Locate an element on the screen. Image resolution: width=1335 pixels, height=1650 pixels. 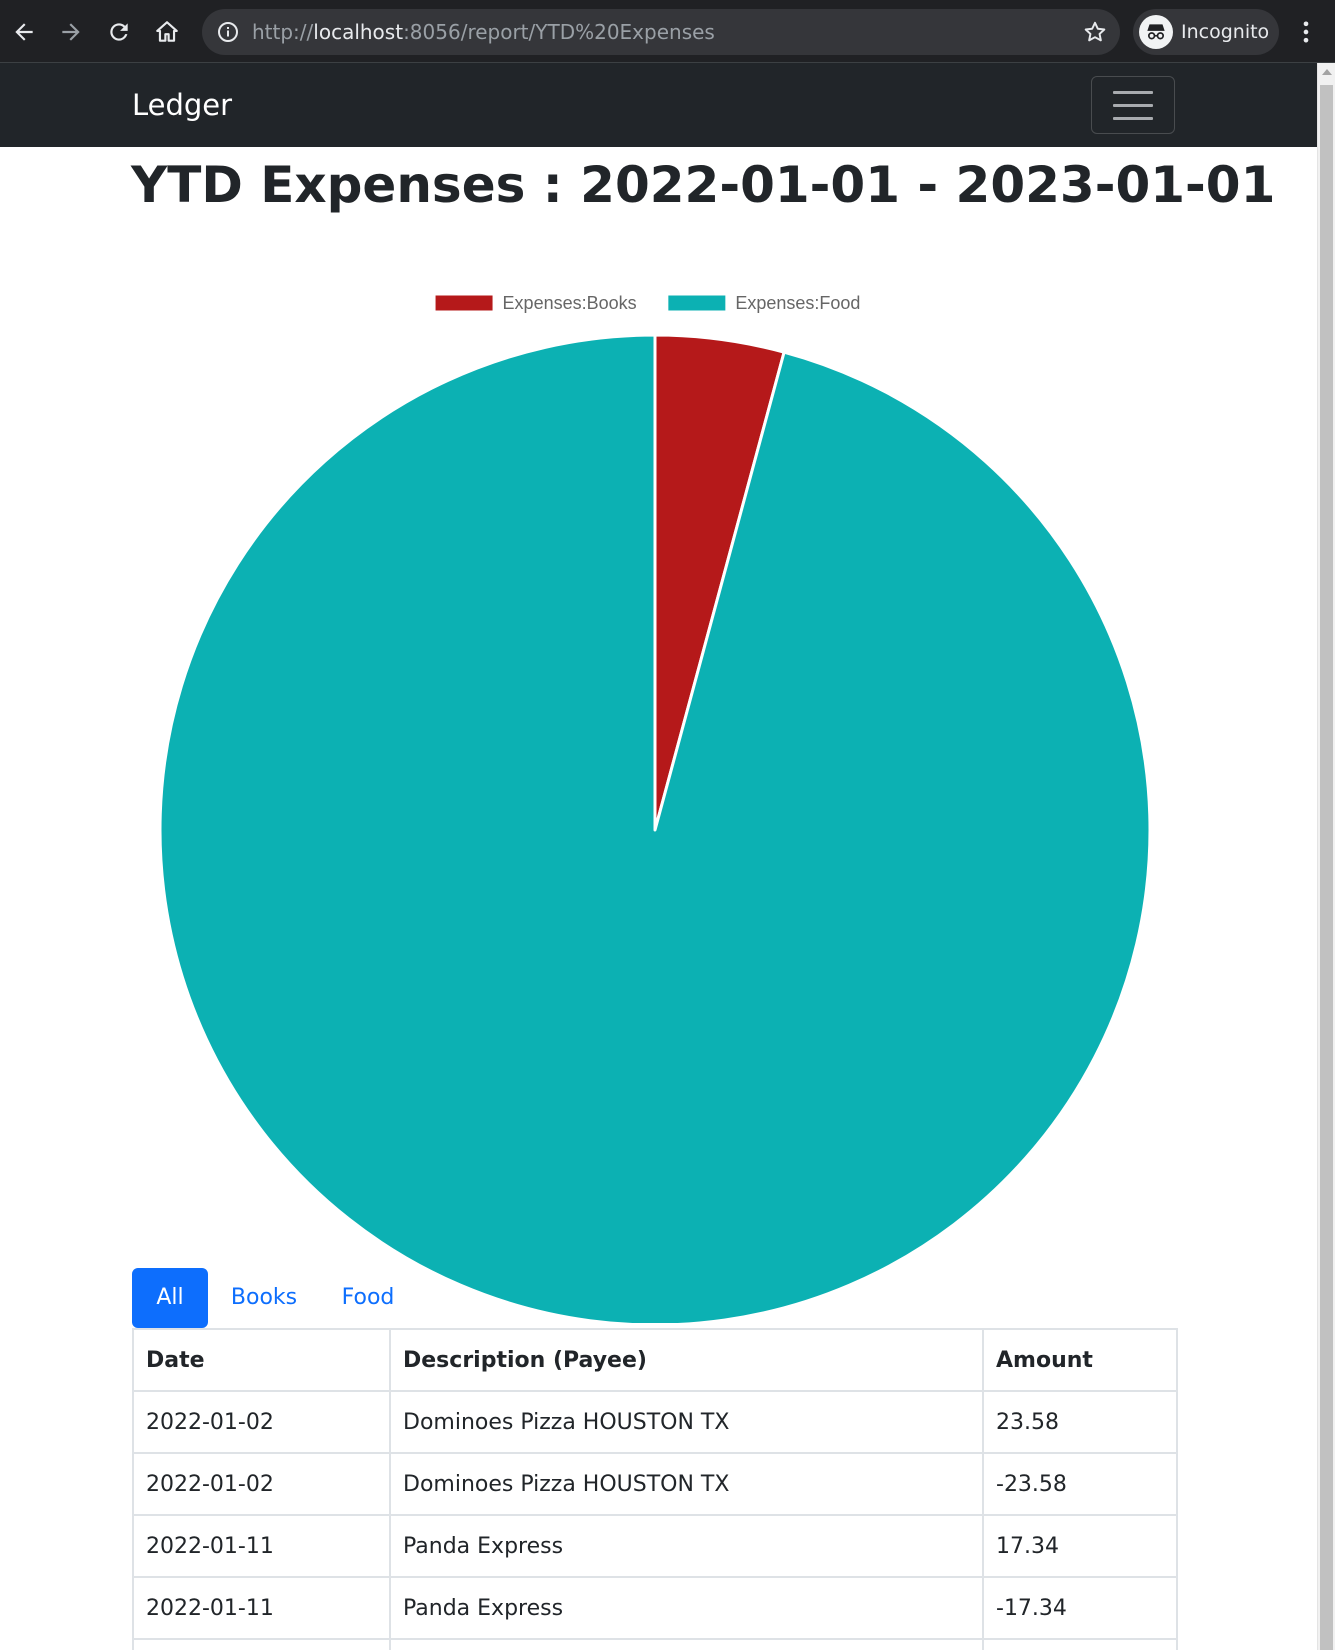
navbar-toggler-button is located at coordinates (1133, 105).